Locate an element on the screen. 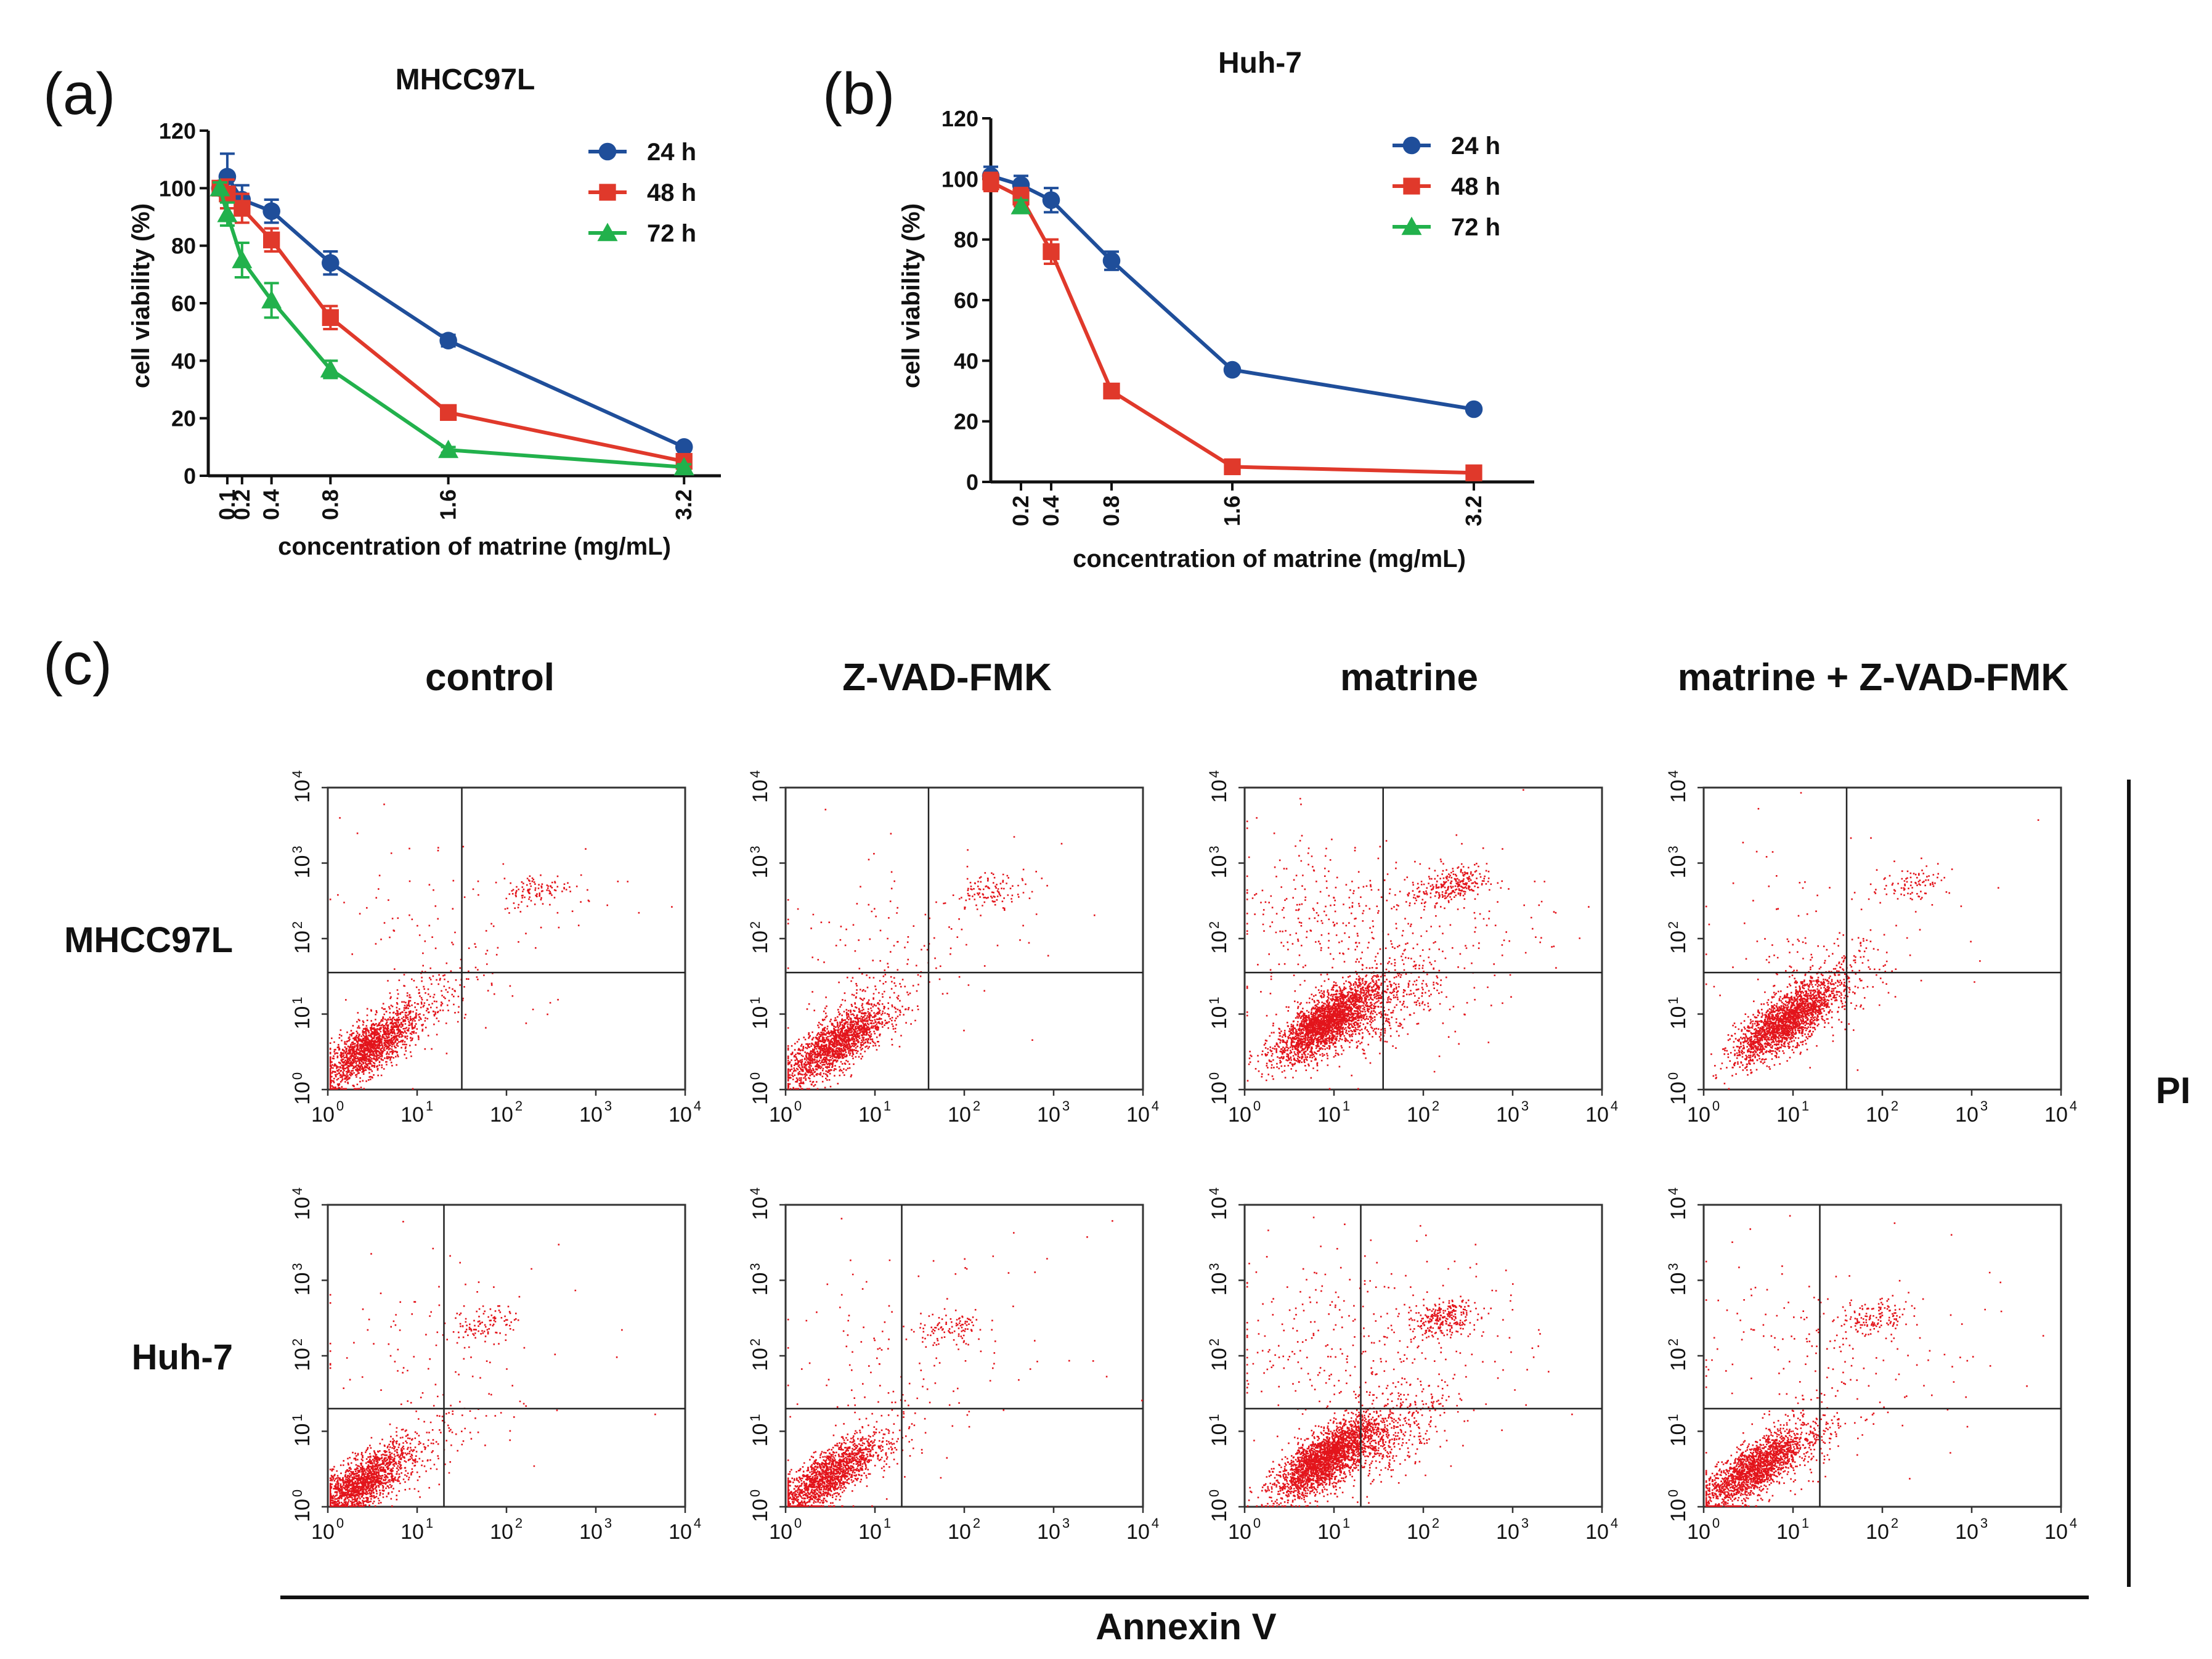 The image size is (2212, 1659). chart-b-ylabel: cell viability (%) is located at coordinates (911, 295).